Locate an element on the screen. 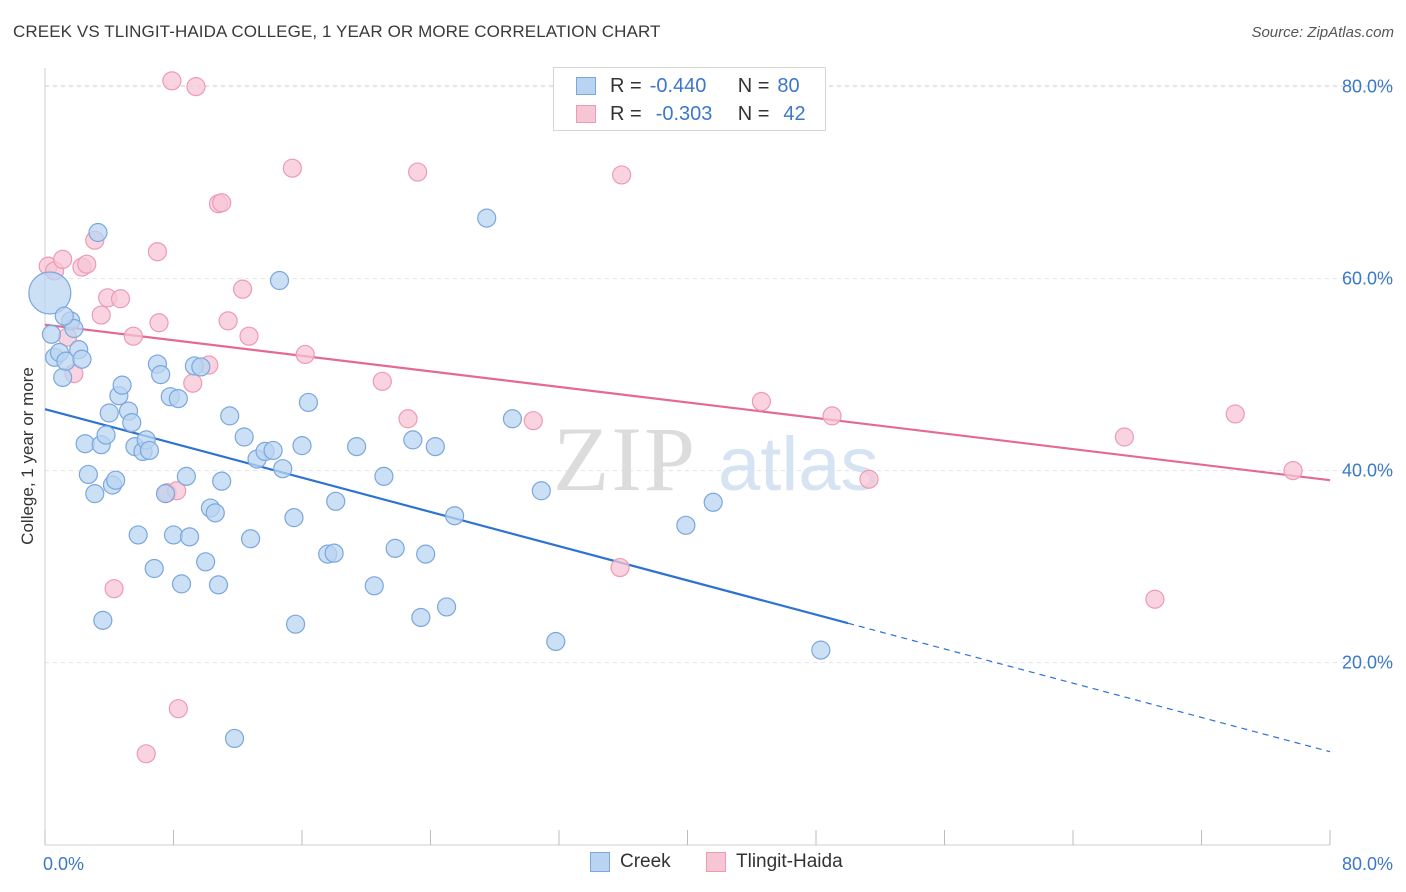  bottom-legend-swatch-creek is located at coordinates (600, 862).